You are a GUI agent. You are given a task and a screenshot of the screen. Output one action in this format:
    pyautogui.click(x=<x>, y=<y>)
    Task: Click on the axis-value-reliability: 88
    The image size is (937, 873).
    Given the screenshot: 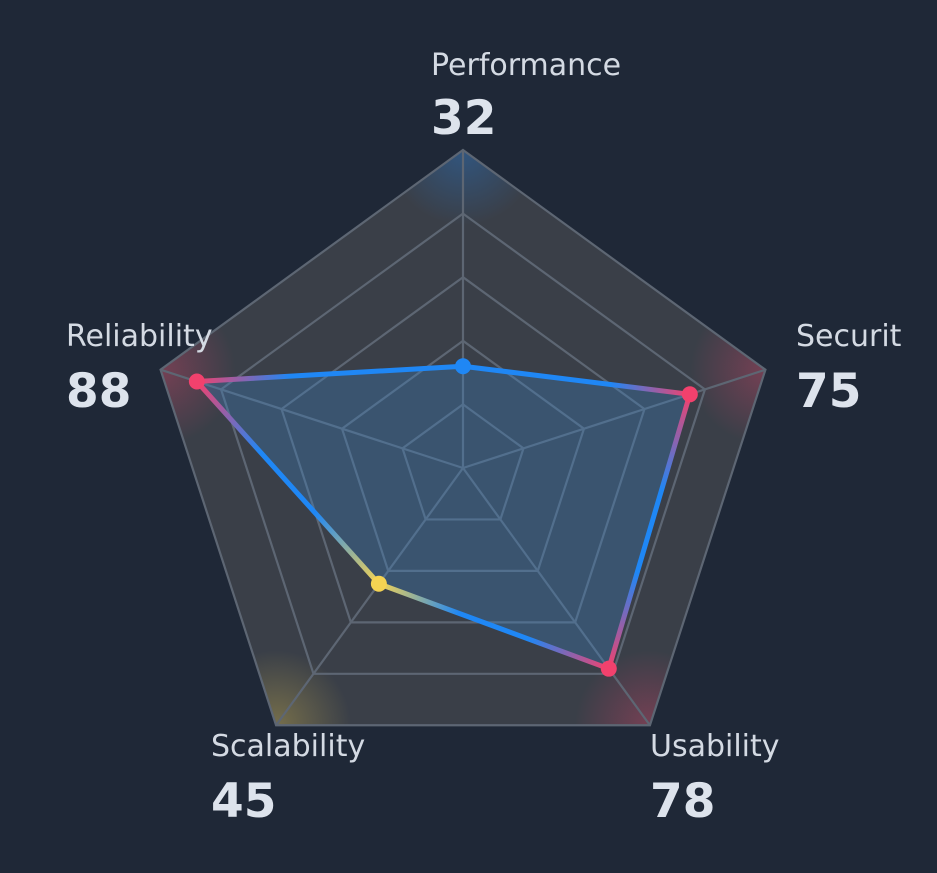 What is the action you would take?
    pyautogui.click(x=99, y=391)
    